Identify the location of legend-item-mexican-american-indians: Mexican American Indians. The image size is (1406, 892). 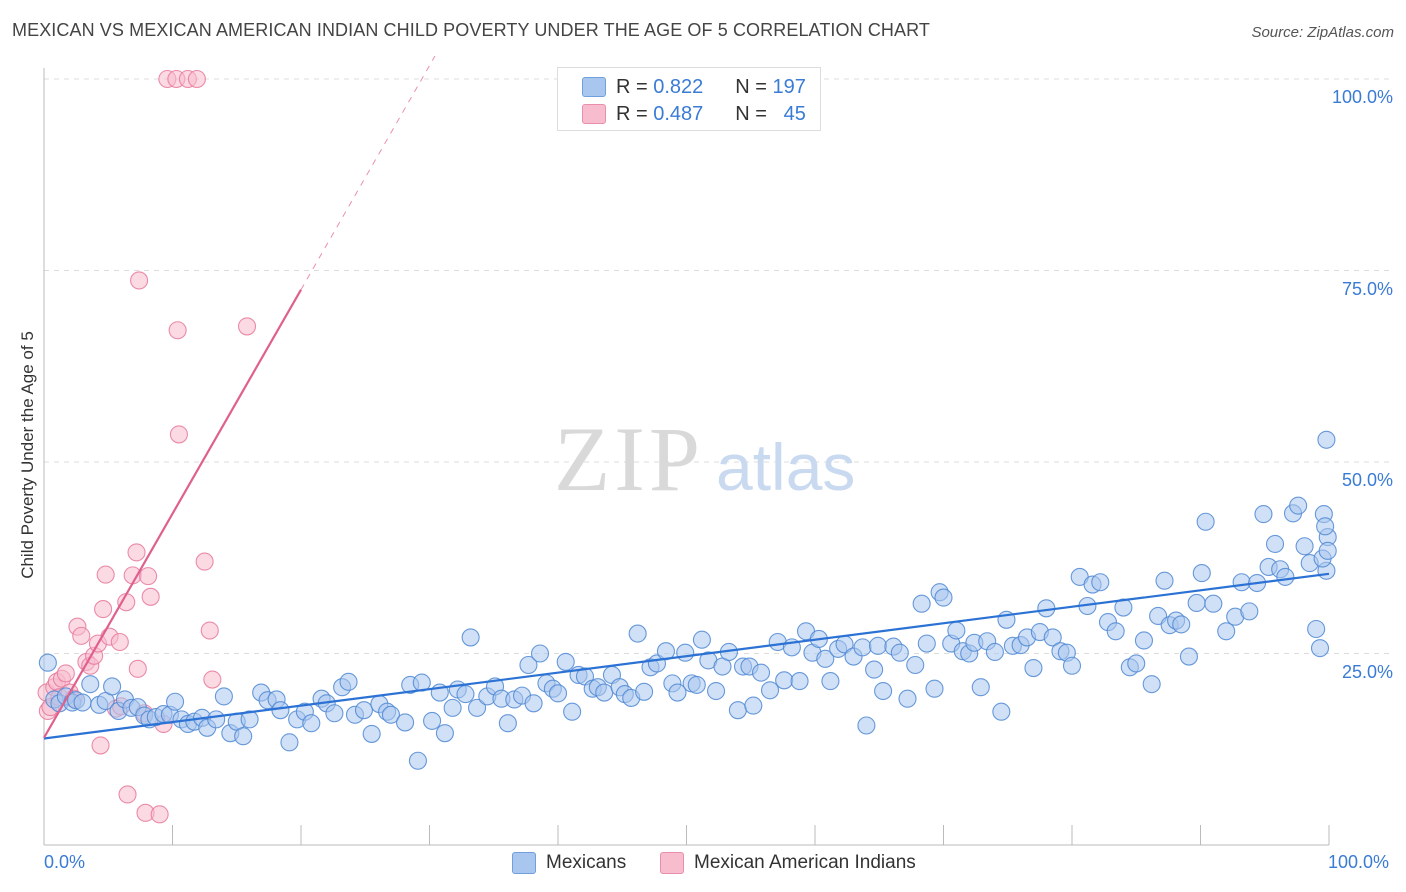
(788, 863).